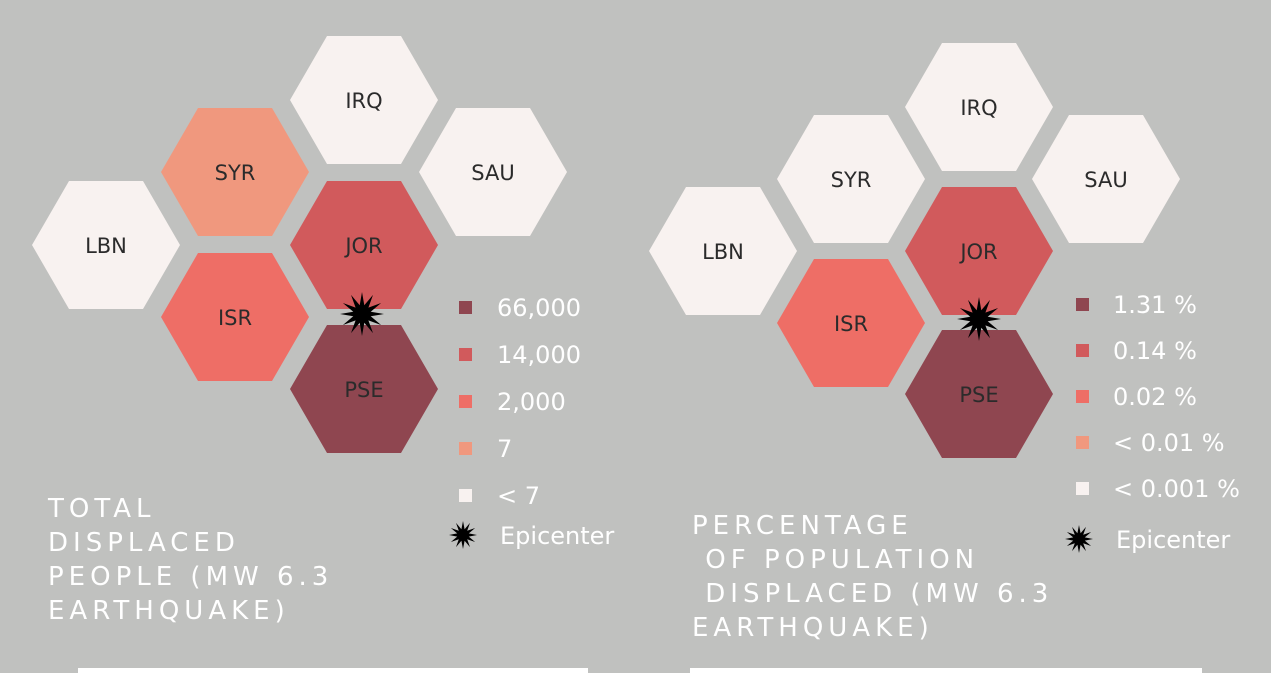 The width and height of the screenshot is (1271, 673). I want to click on legend-item: 14,000, so click(520, 355).